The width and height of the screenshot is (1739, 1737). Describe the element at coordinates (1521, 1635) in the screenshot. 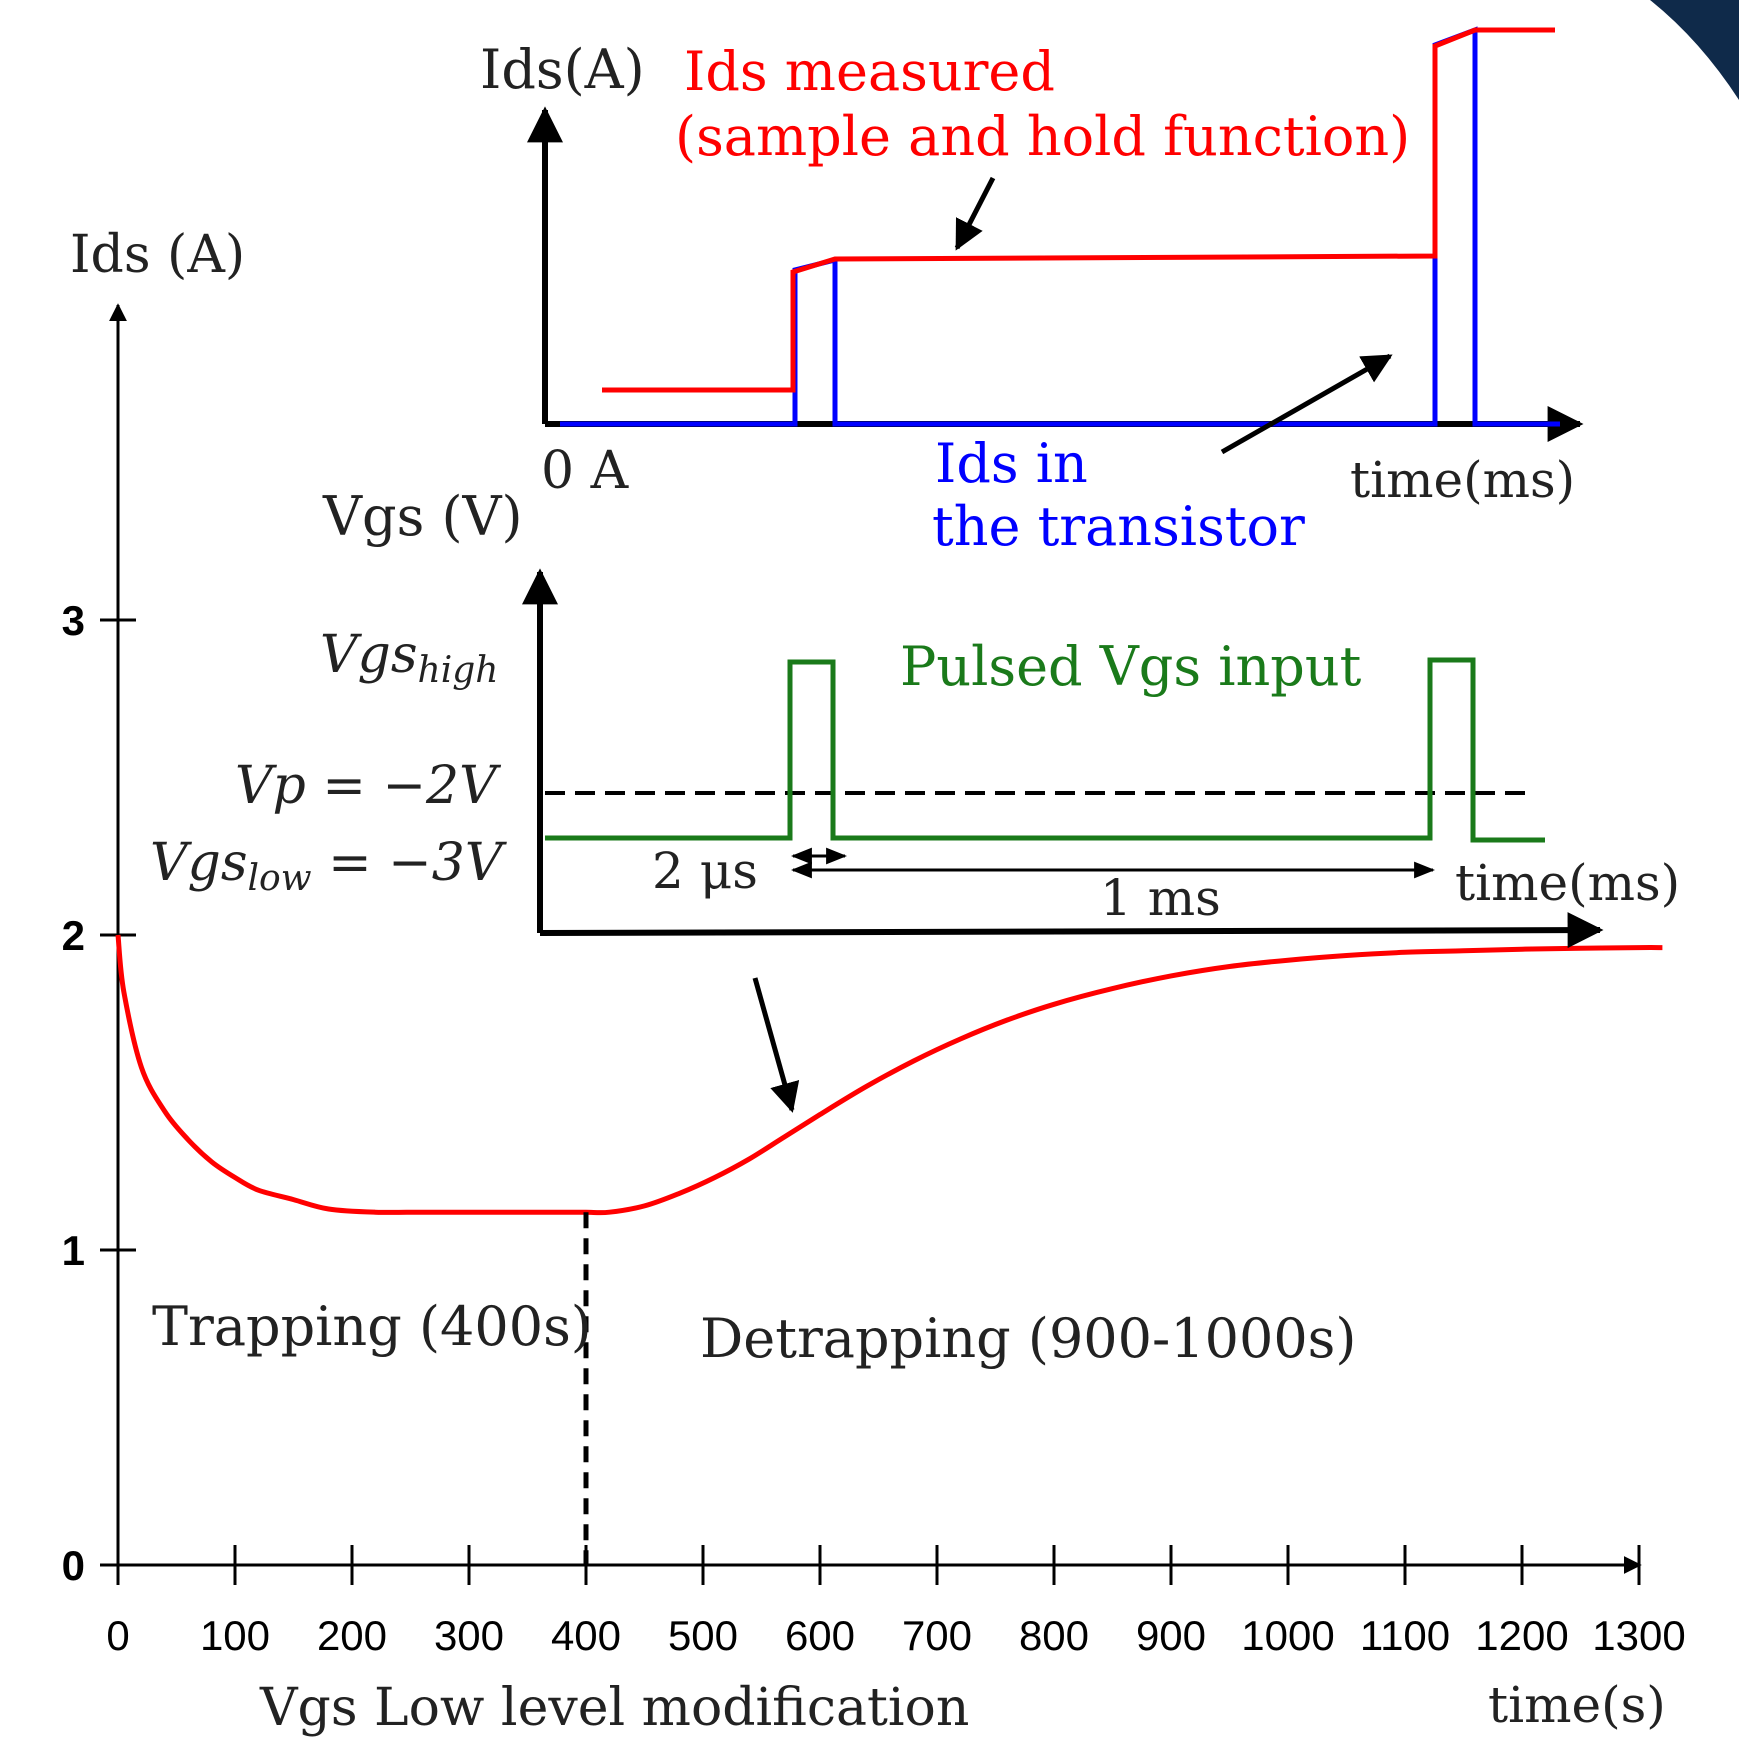

I see `x-tick-label: 1200` at that location.